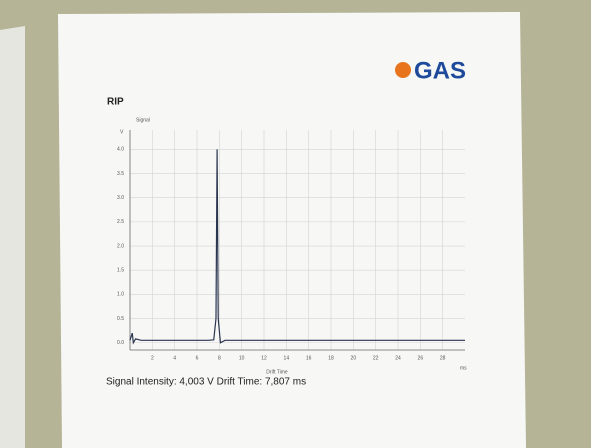 The width and height of the screenshot is (591, 448). I want to click on y-tick-label: 2.5, so click(120, 222).